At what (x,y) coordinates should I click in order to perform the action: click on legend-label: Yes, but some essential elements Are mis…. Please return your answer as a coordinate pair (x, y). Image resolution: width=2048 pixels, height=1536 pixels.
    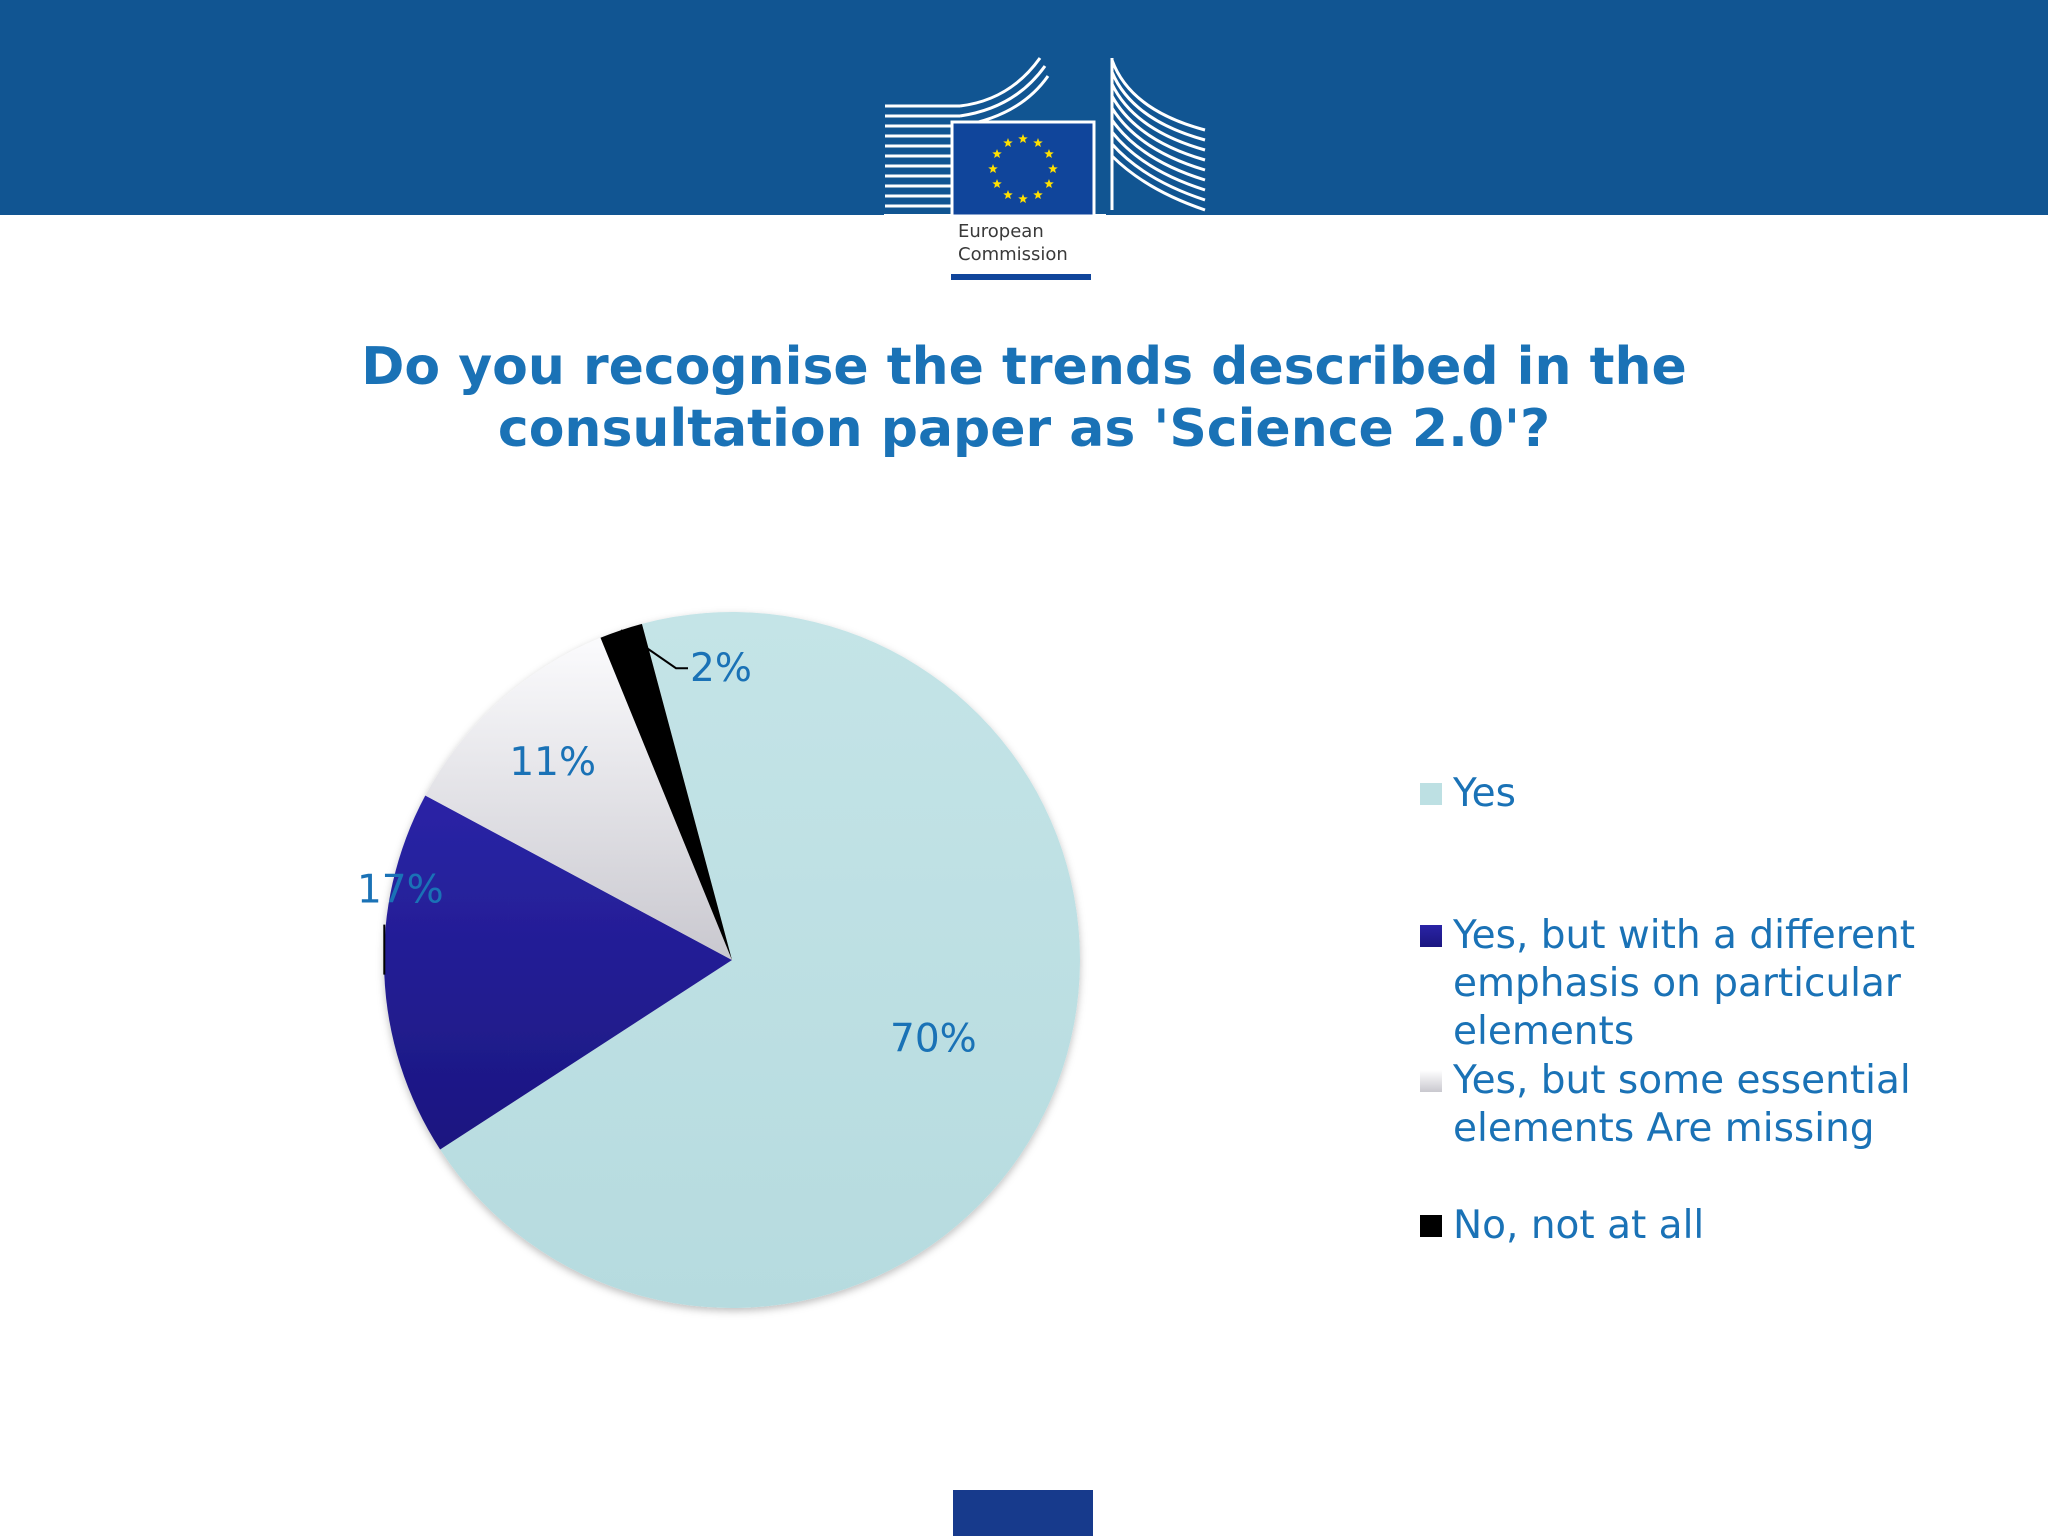
    Looking at the image, I should click on (1682, 1104).